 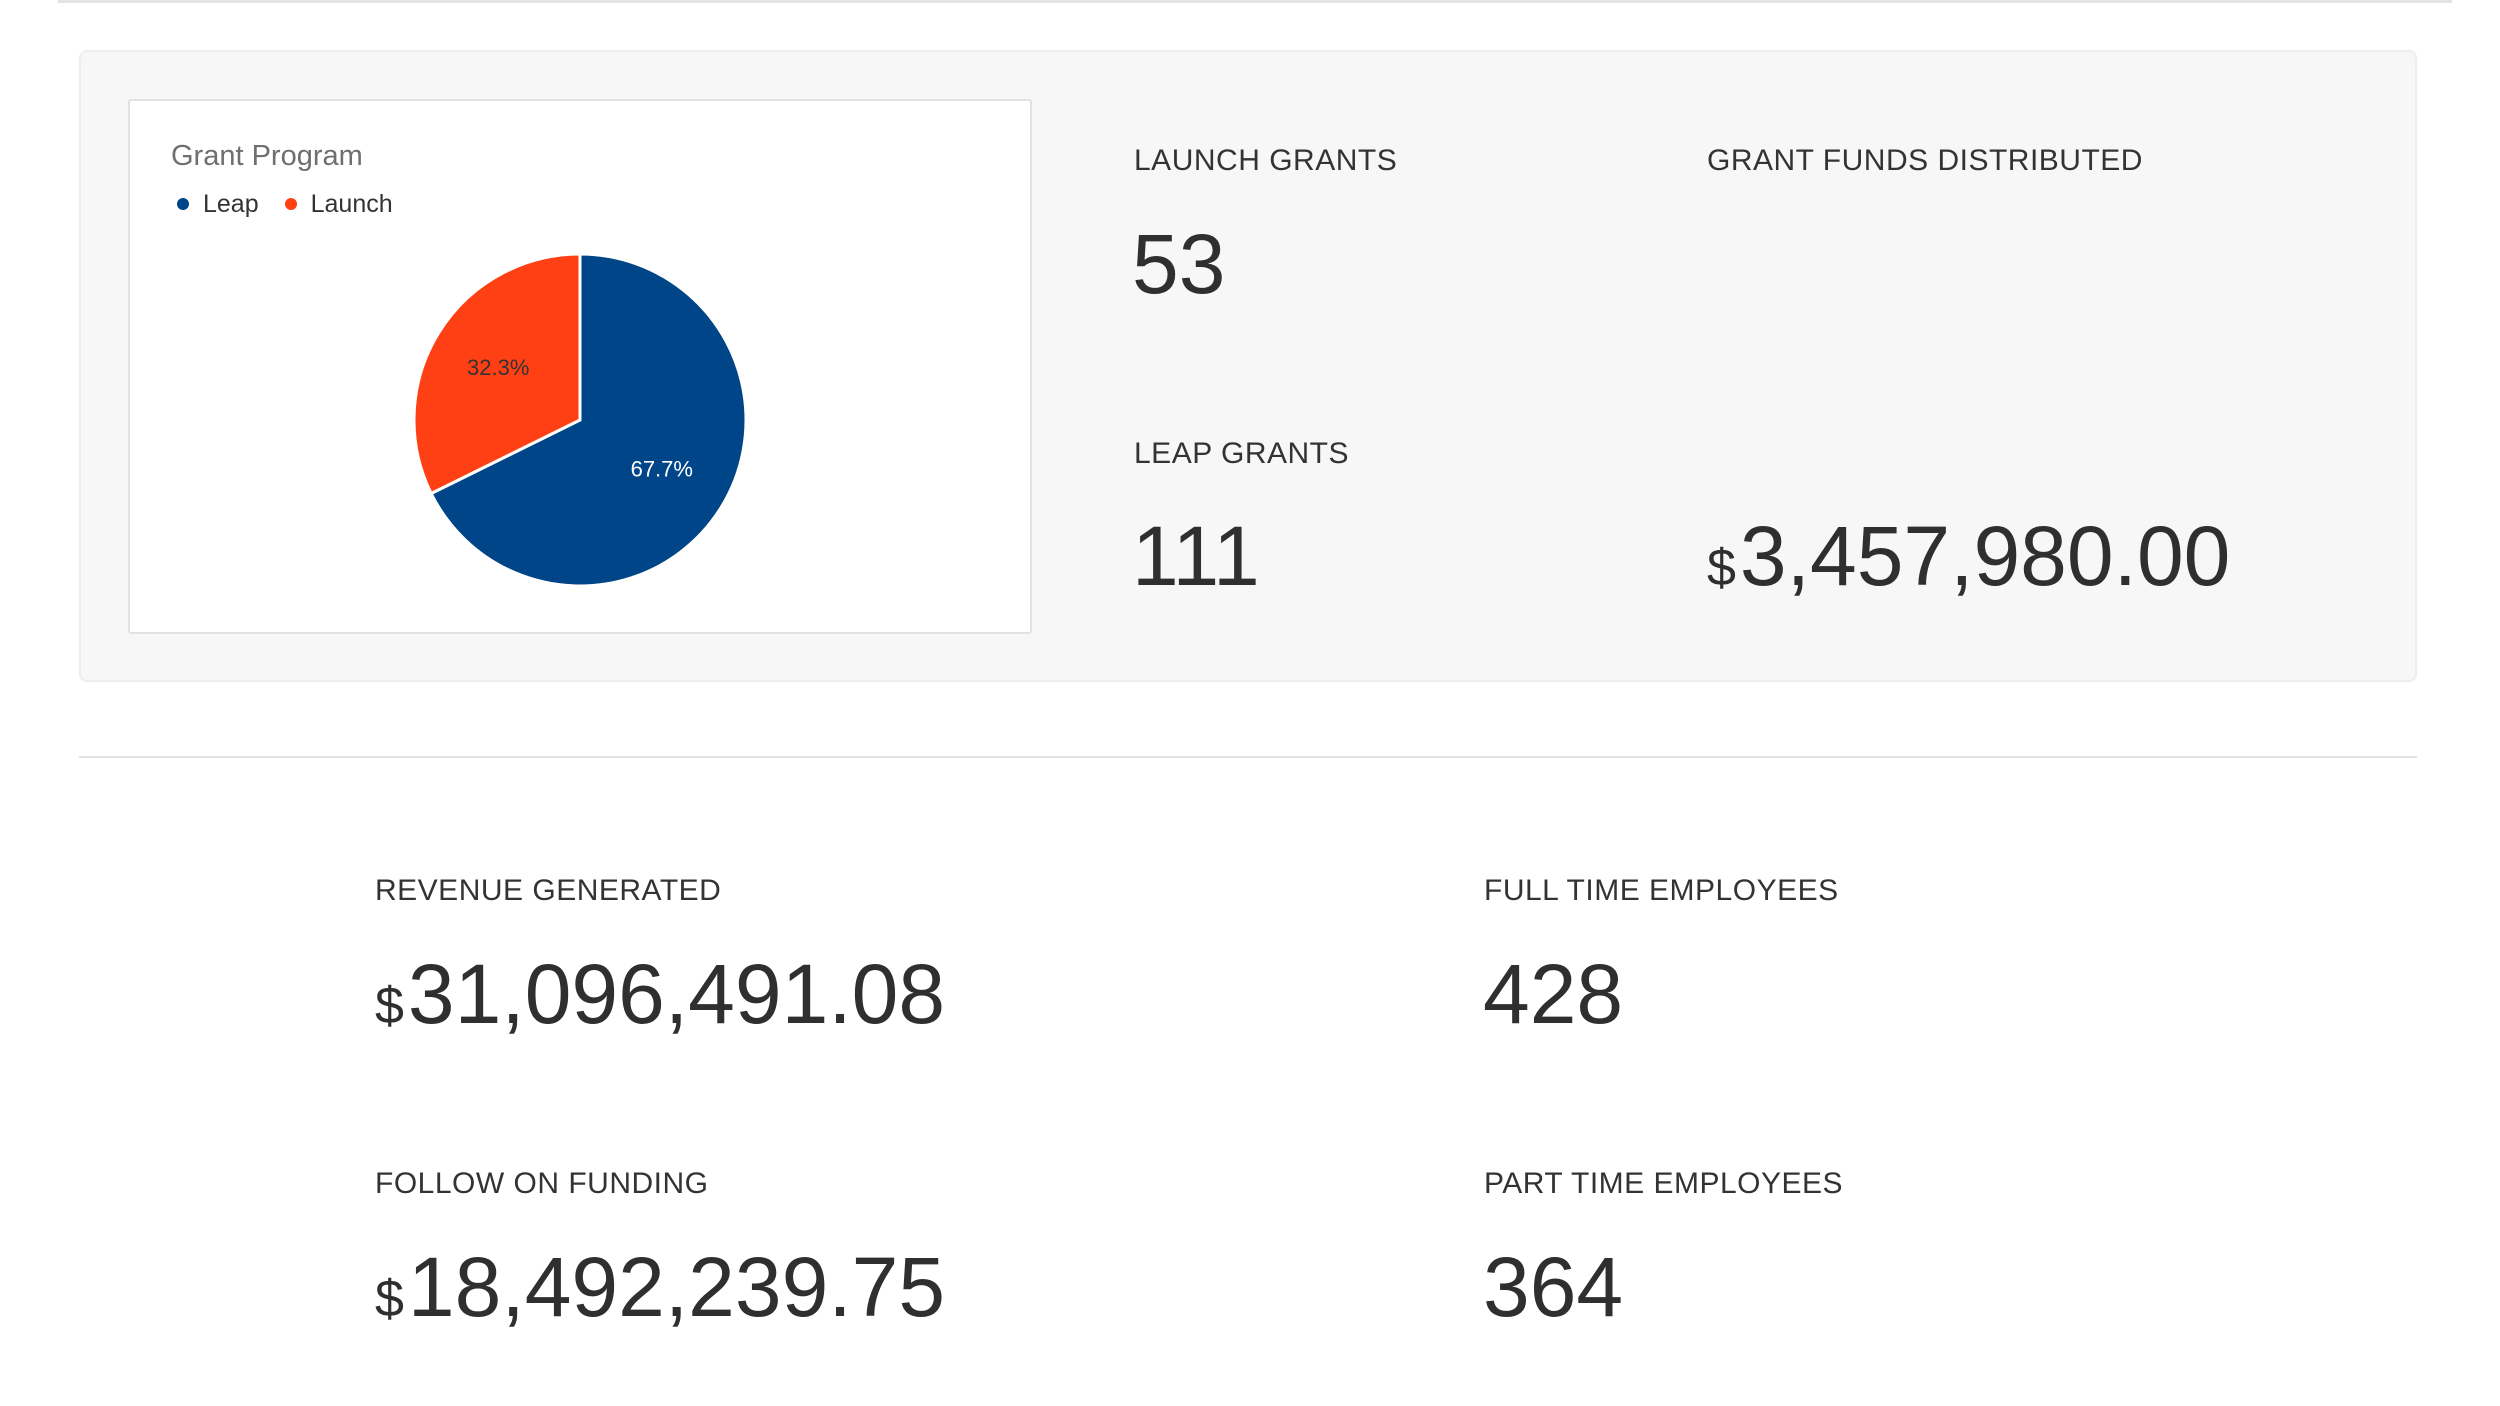 What do you see at coordinates (1248, 757) in the screenshot?
I see `section-divider` at bounding box center [1248, 757].